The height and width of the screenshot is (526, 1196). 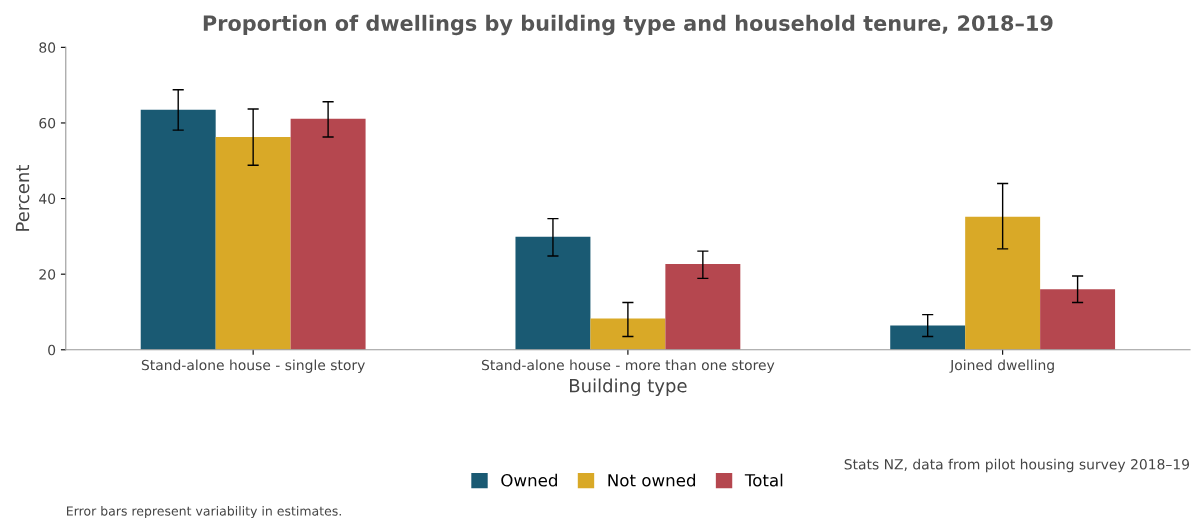 What do you see at coordinates (47, 123) in the screenshot?
I see `y-tick-label: 60` at bounding box center [47, 123].